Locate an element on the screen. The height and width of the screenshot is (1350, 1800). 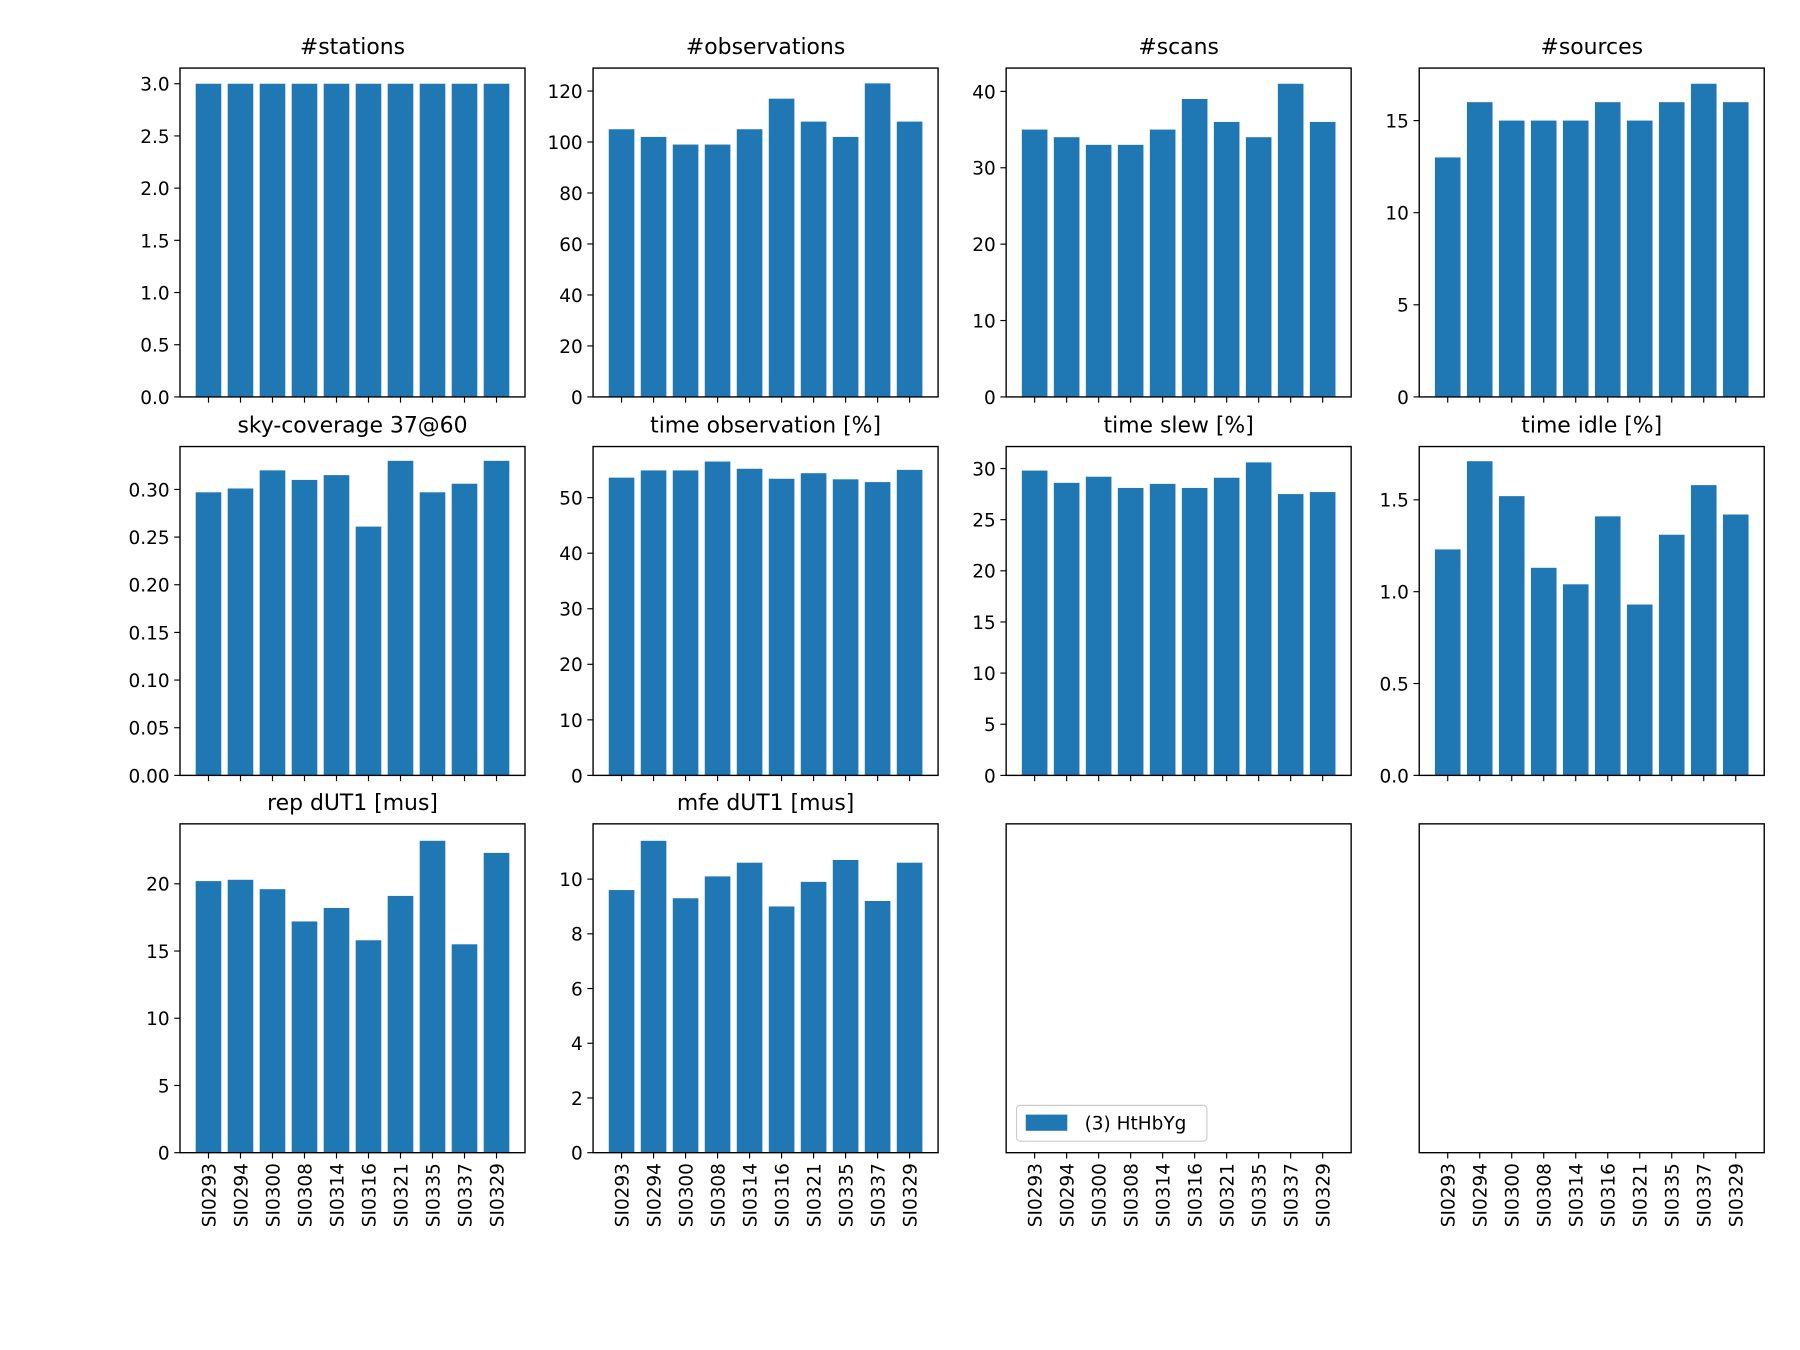
legend-box is located at coordinates (1111, 1123).